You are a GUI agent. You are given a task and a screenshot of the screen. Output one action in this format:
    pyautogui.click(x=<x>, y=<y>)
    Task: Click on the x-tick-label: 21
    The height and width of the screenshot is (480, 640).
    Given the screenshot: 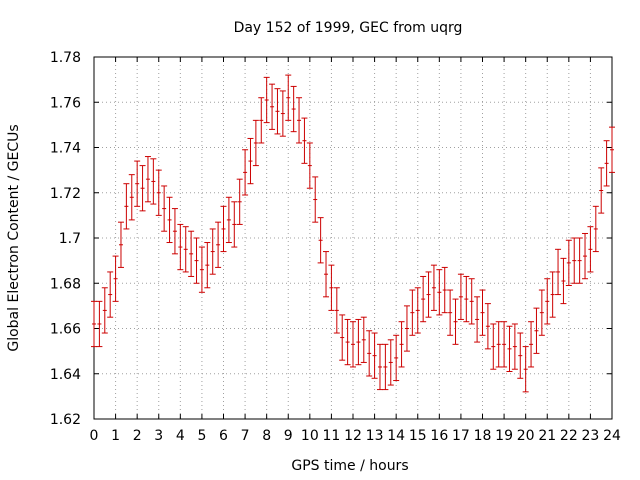 What is the action you would take?
    pyautogui.click(x=547, y=436)
    